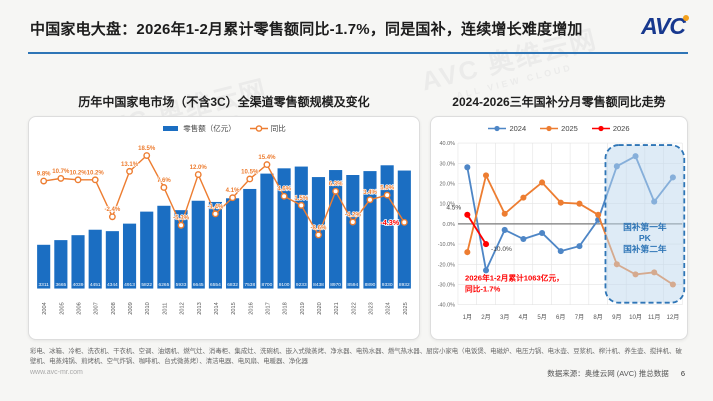 This screenshot has width=713, height=401. Describe the element at coordinates (610, 128) in the screenshot. I see `legend-item: 2026` at that location.